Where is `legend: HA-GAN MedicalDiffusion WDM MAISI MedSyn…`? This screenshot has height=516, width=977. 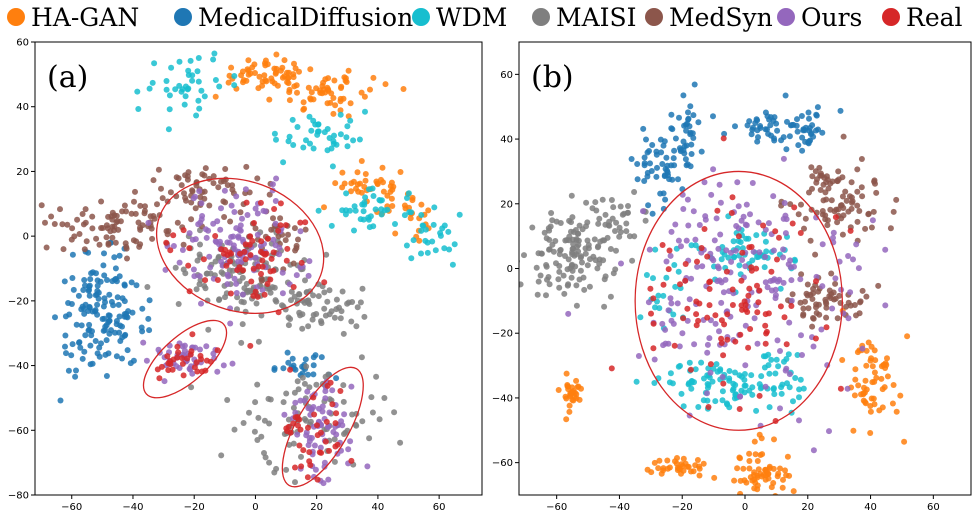
legend: HA-GAN MedicalDiffusion WDM MAISI MedSyn… is located at coordinates (485, 17).